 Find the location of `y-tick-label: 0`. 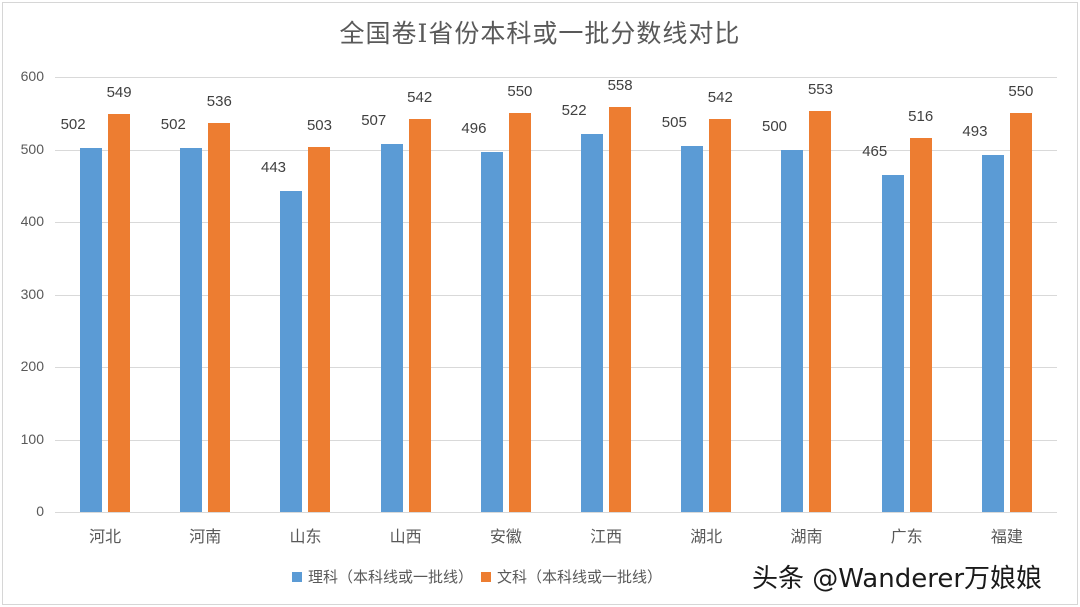

y-tick-label: 0 is located at coordinates (40, 511).